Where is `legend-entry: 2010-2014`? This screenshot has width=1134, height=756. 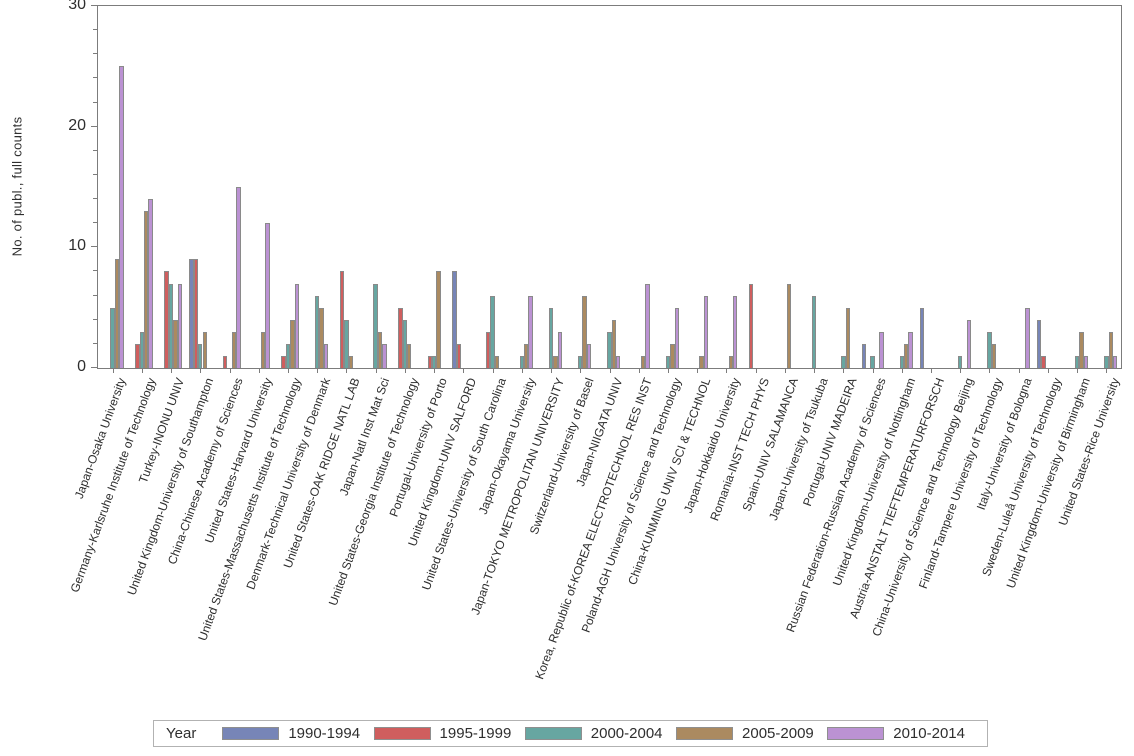 legend-entry: 2010-2014 is located at coordinates (896, 733).